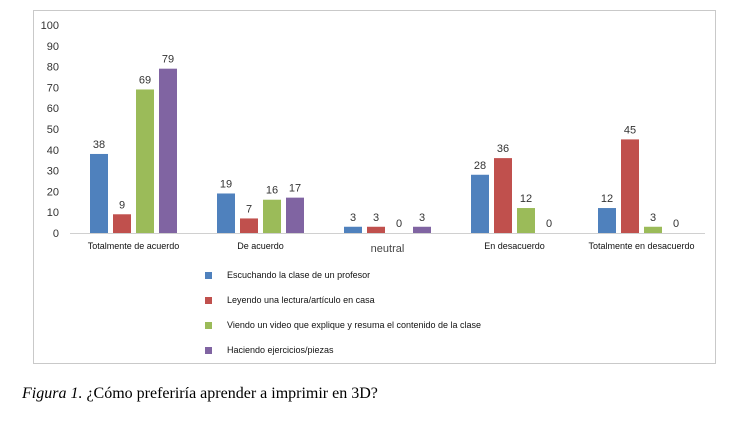  Describe the element at coordinates (52, 393) in the screenshot. I see `caption-figure-label: Figura 1.` at that location.